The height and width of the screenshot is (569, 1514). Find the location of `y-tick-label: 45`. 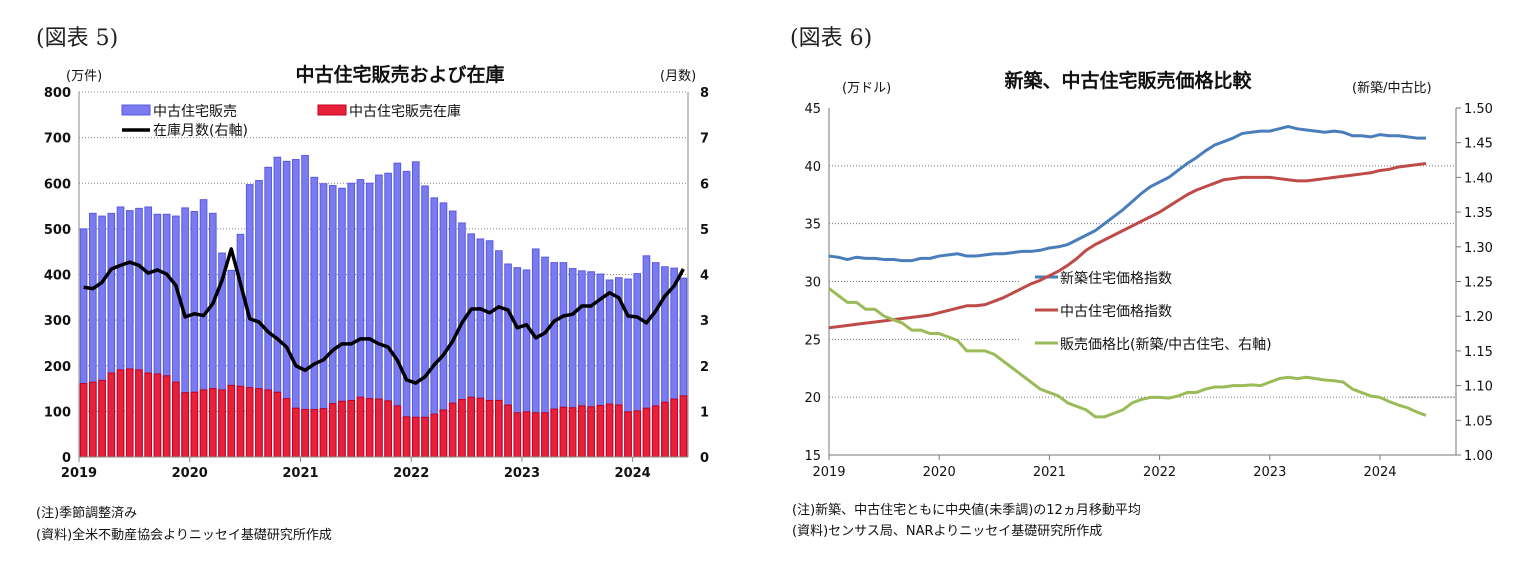

y-tick-label: 45 is located at coordinates (812, 109).